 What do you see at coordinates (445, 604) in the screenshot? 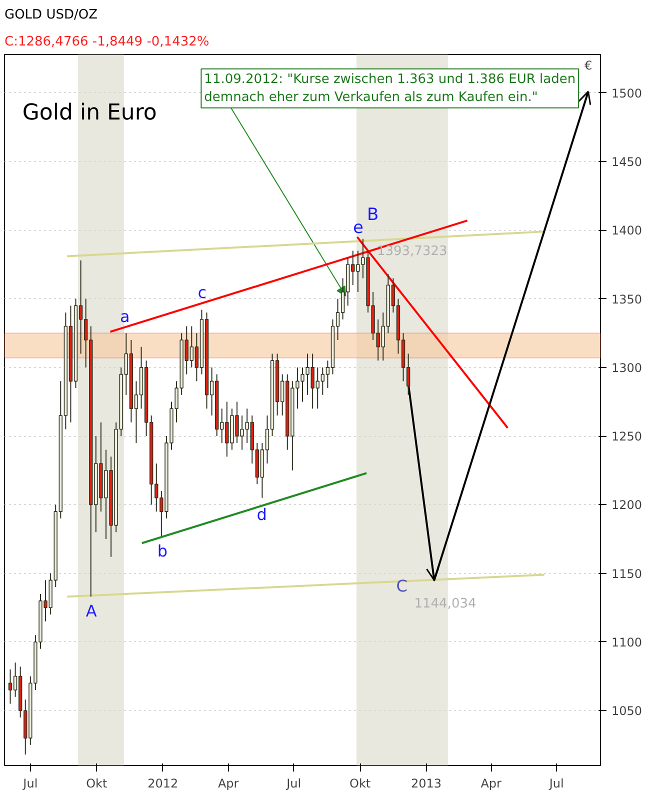
I see `annotation: 1144,034` at bounding box center [445, 604].